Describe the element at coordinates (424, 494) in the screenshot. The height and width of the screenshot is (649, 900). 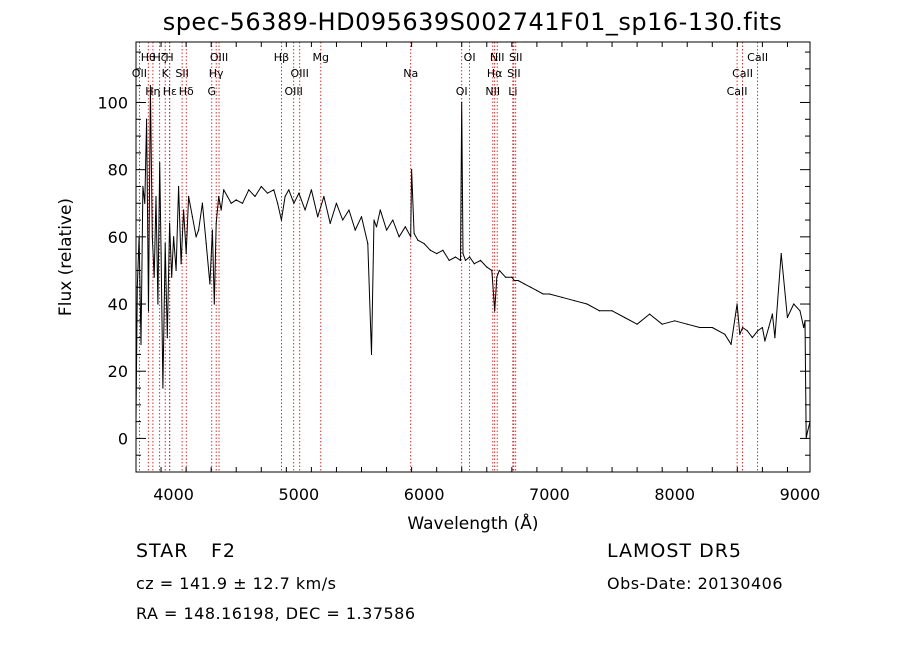
I see `x-tick-label: 6000` at that location.